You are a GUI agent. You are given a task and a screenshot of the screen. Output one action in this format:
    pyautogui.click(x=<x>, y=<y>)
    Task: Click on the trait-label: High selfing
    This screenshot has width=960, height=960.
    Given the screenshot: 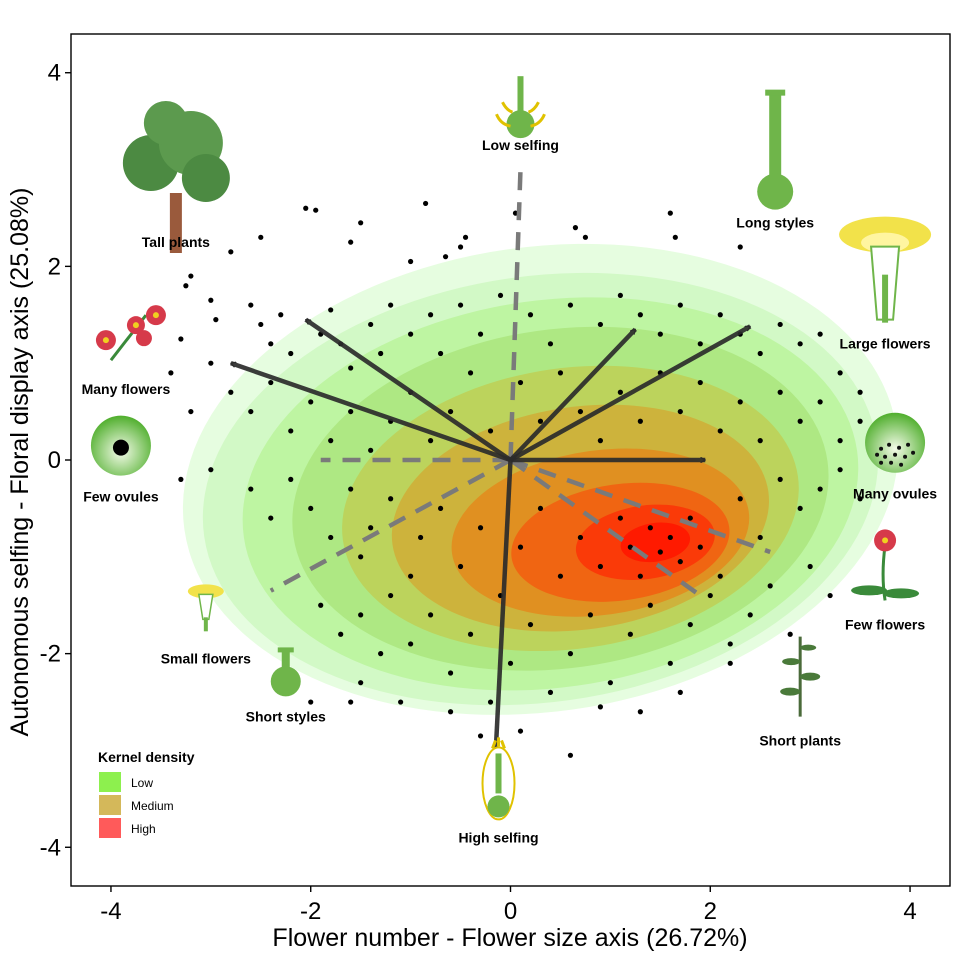 What is the action you would take?
    pyautogui.click(x=498, y=837)
    